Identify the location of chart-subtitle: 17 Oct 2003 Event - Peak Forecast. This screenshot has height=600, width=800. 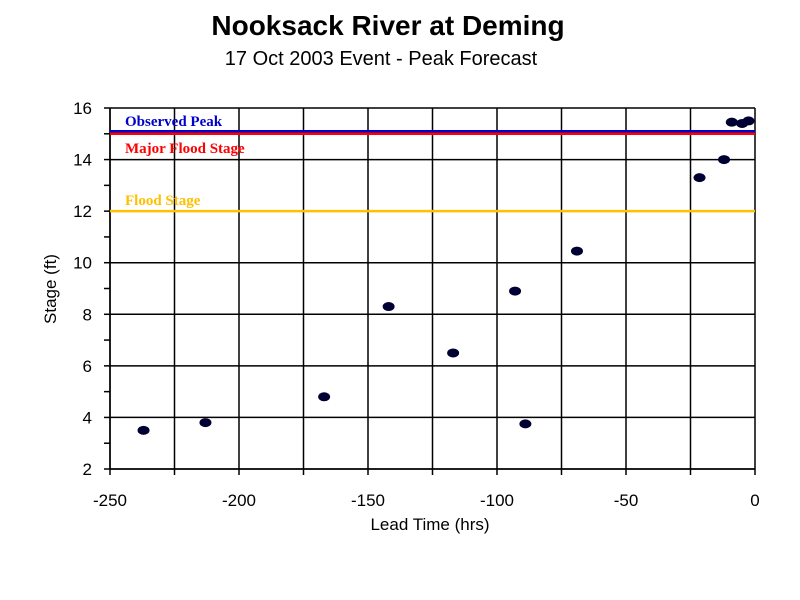
(381, 59).